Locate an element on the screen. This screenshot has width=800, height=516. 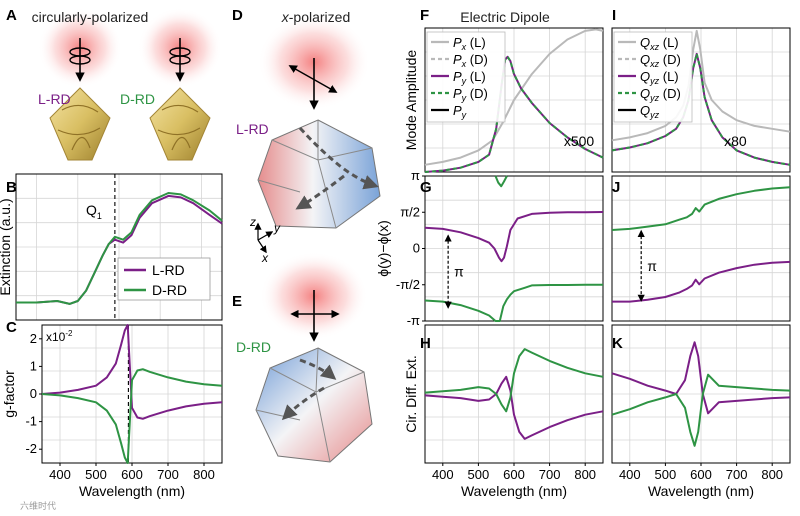
scale-factor-label: x10-2 is located at coordinates (59, 336).